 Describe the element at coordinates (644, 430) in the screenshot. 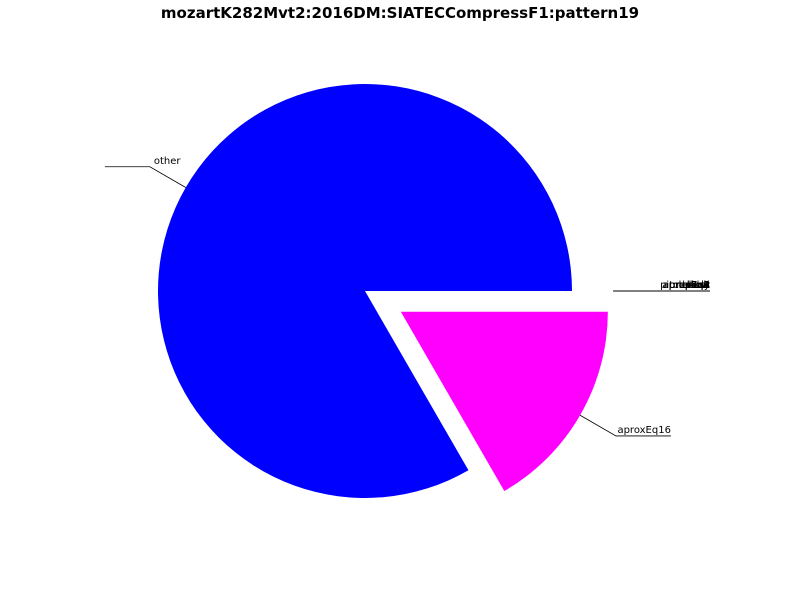

I see `slice-label-aproxeq16: aproxEq16` at that location.